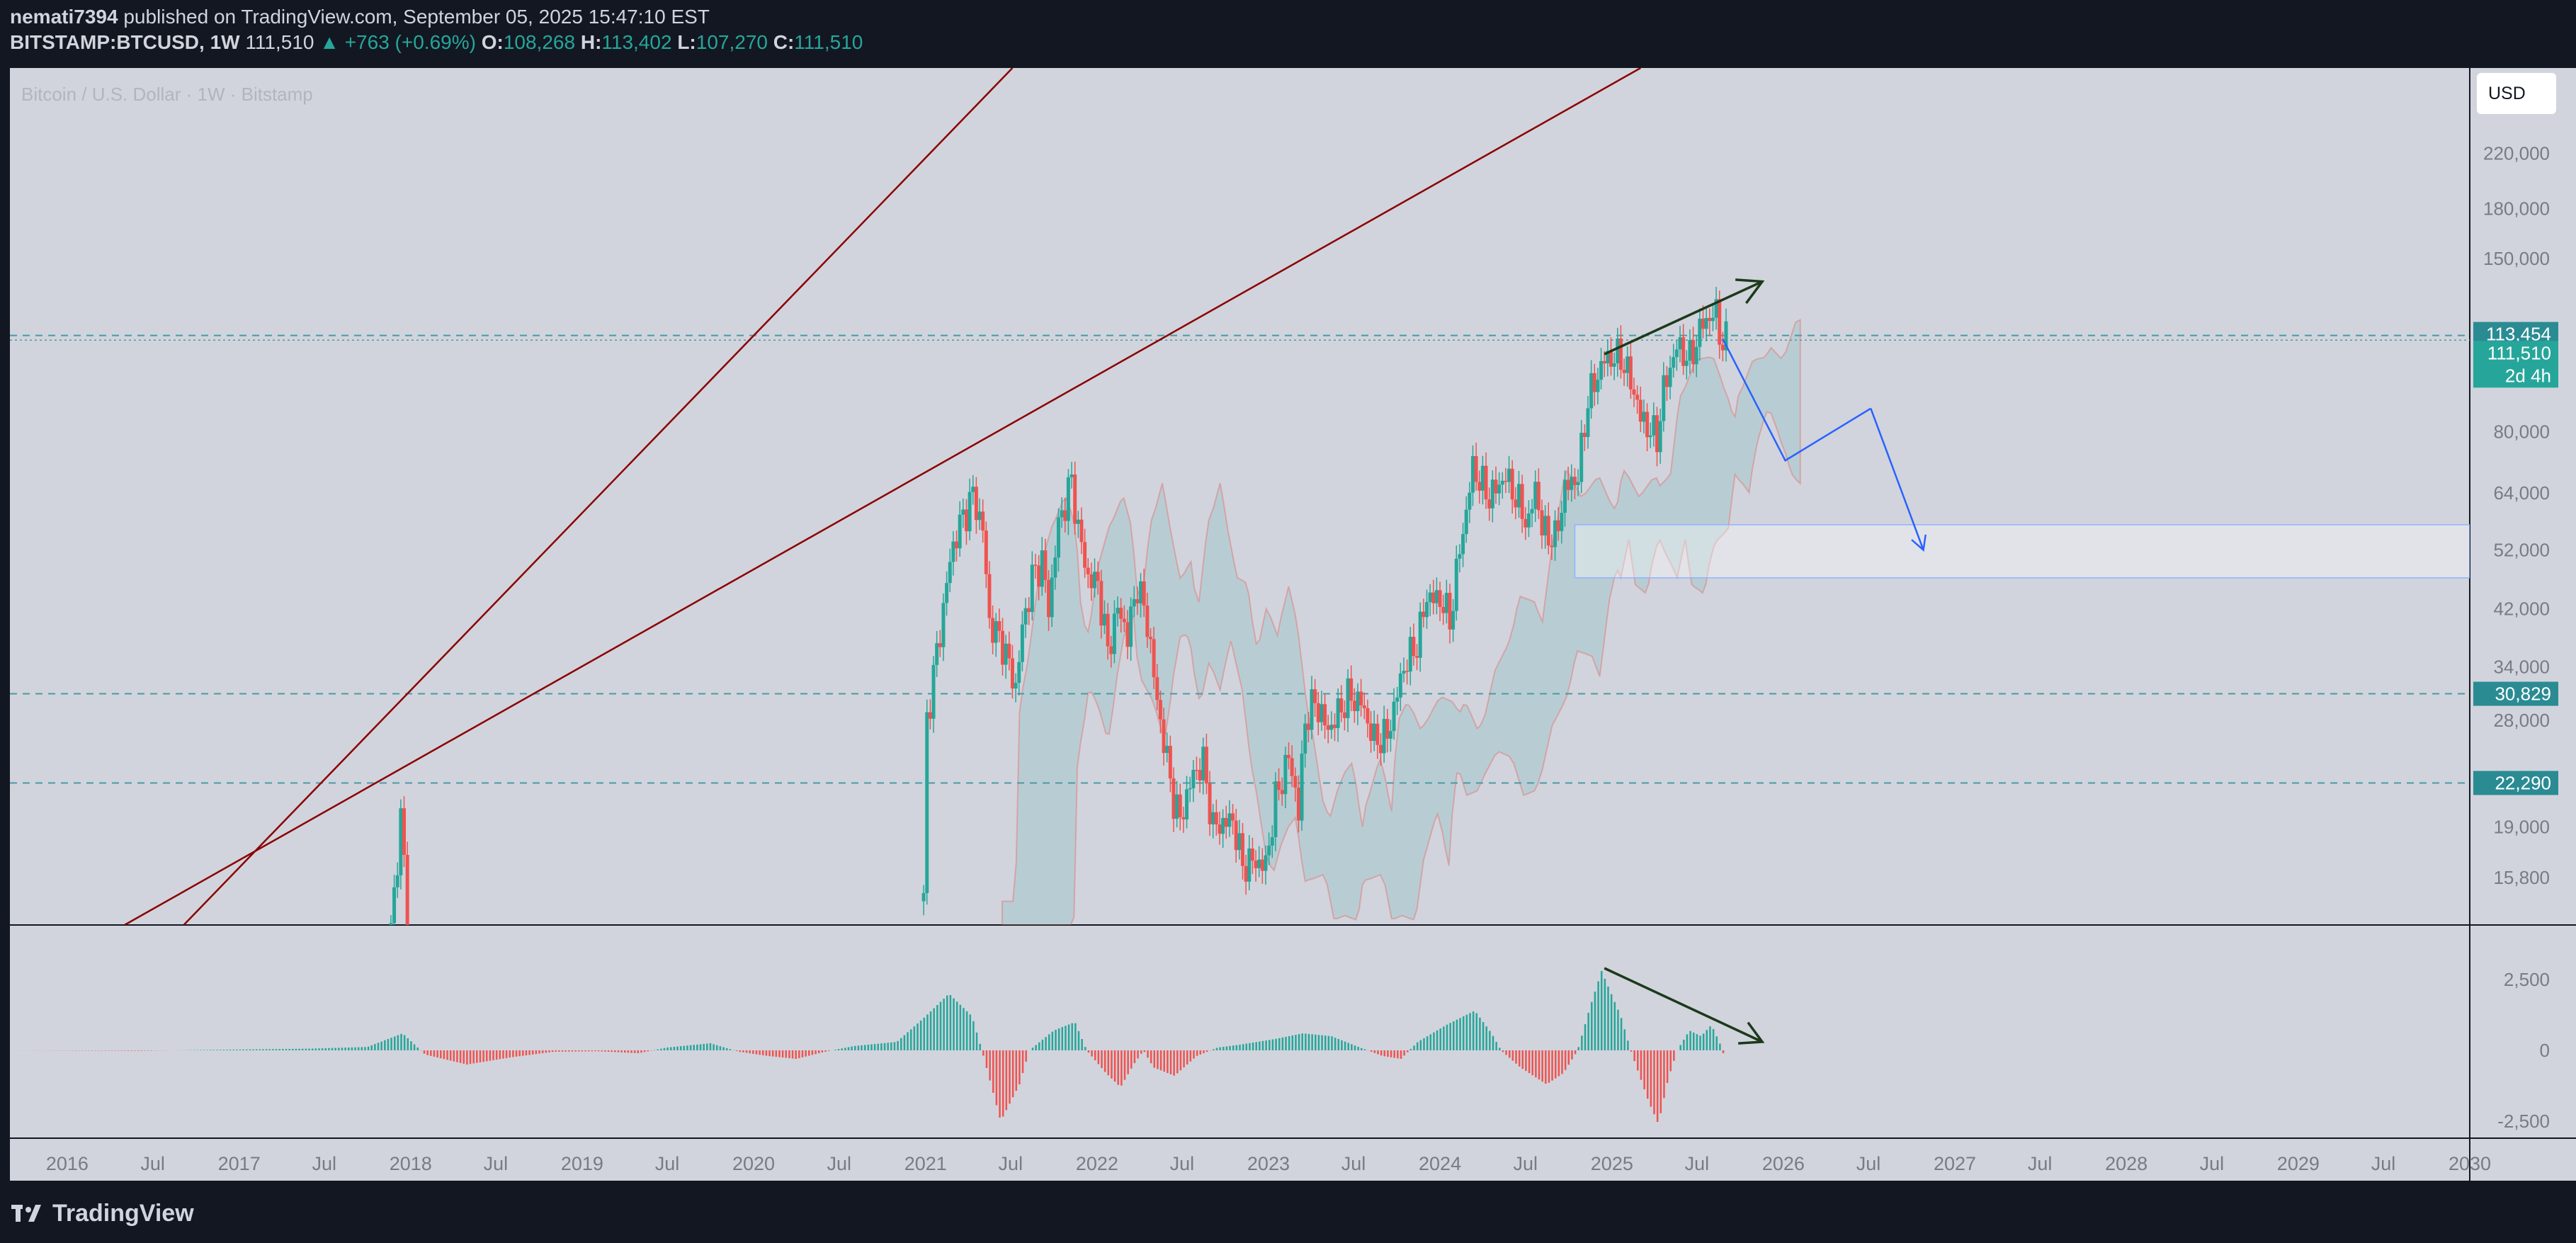 The width and height of the screenshot is (2576, 1243). Describe the element at coordinates (2521, 877) in the screenshot. I see `price-tick-label: 15,800` at that location.